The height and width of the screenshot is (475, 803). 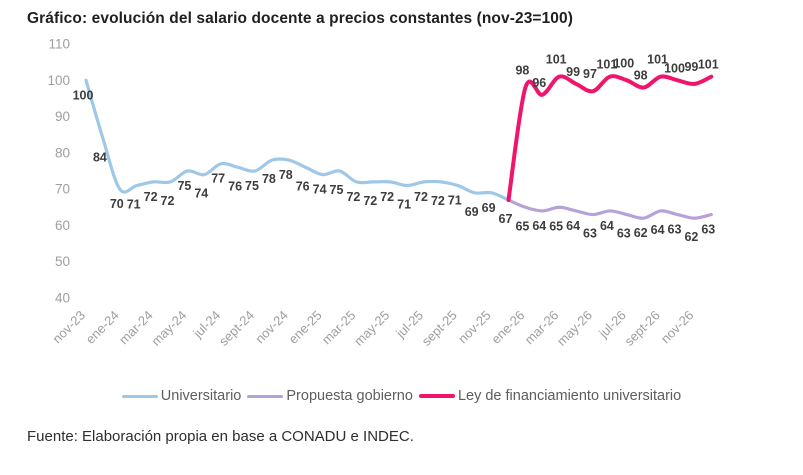 I want to click on series-line-ley-de-financiamiento-universitario, so click(x=610, y=138).